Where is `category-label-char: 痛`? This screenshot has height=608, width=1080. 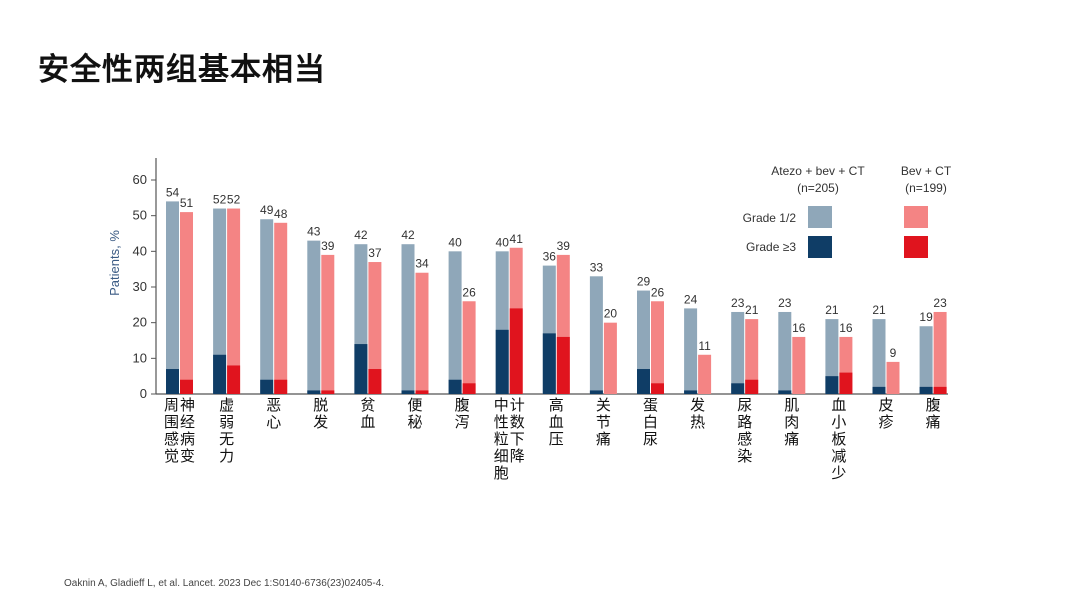 category-label-char: 痛 is located at coordinates (603, 439).